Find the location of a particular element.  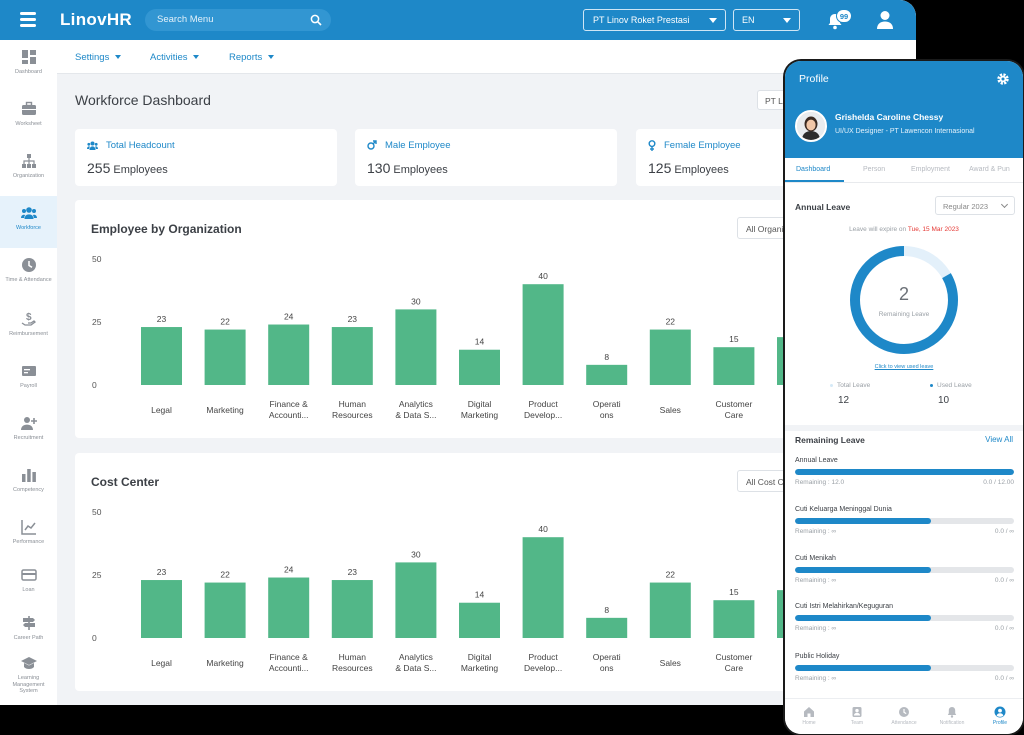

sidebar-item-performance: Performance is located at coordinates (28, 536).